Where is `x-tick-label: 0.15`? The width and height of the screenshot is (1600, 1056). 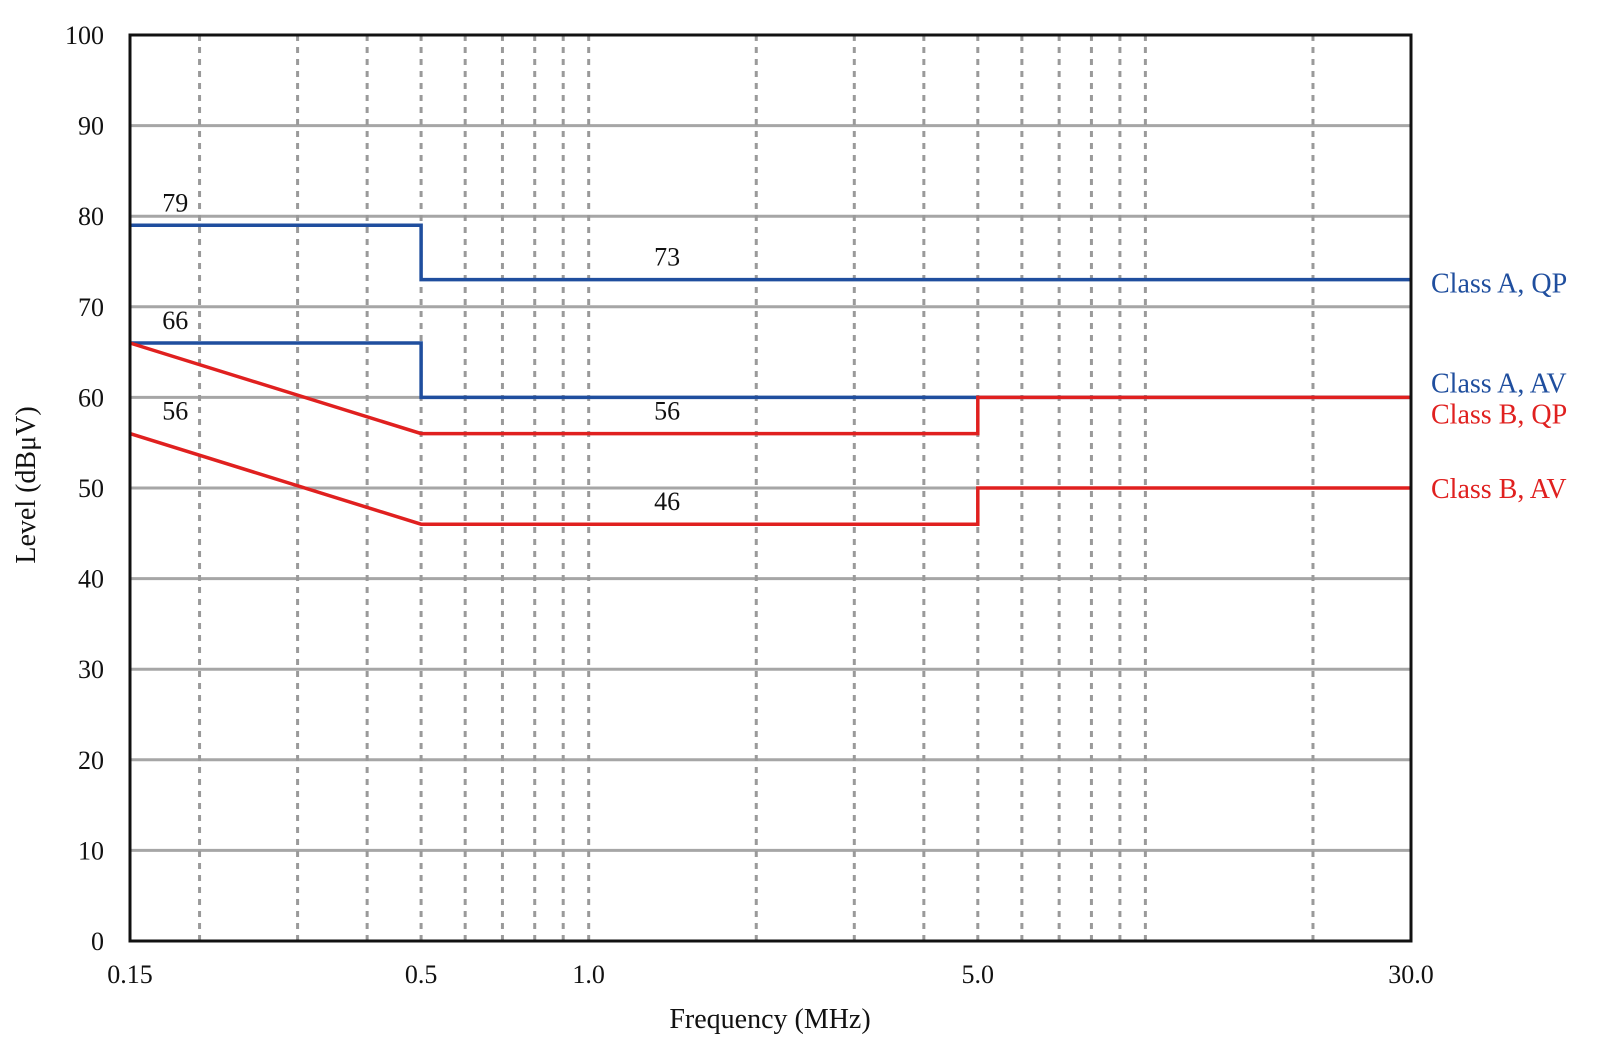
x-tick-label: 0.15 is located at coordinates (130, 974).